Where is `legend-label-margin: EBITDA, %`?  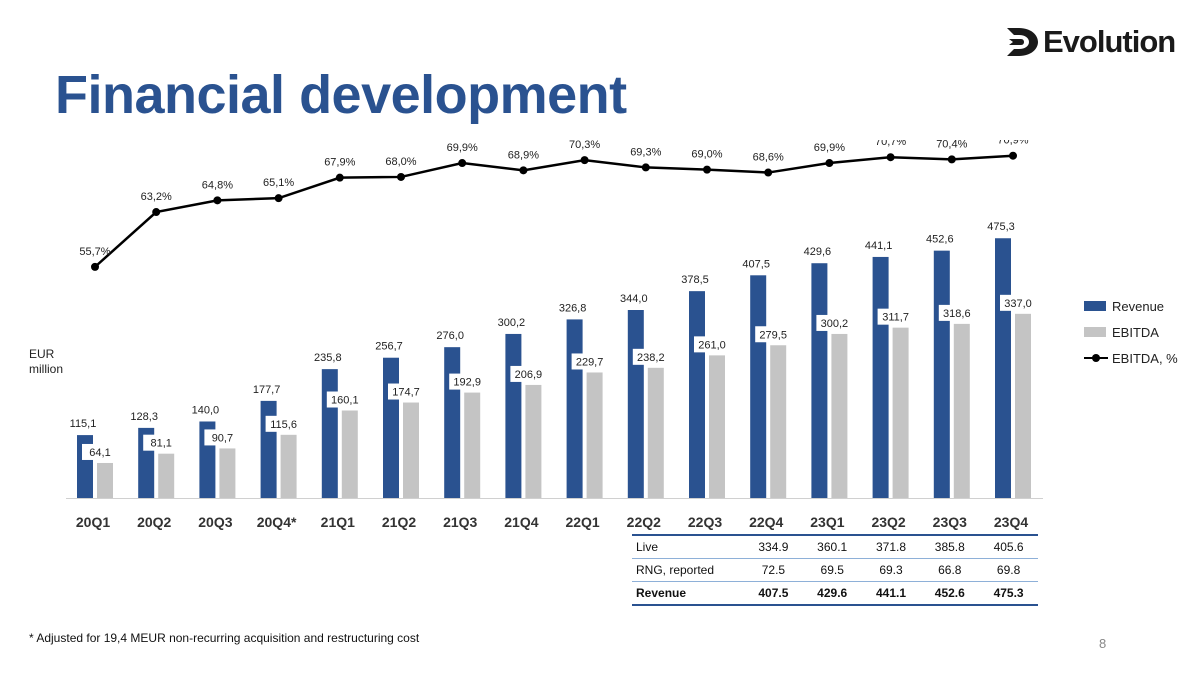
legend-label-margin: EBITDA, % is located at coordinates (1145, 358).